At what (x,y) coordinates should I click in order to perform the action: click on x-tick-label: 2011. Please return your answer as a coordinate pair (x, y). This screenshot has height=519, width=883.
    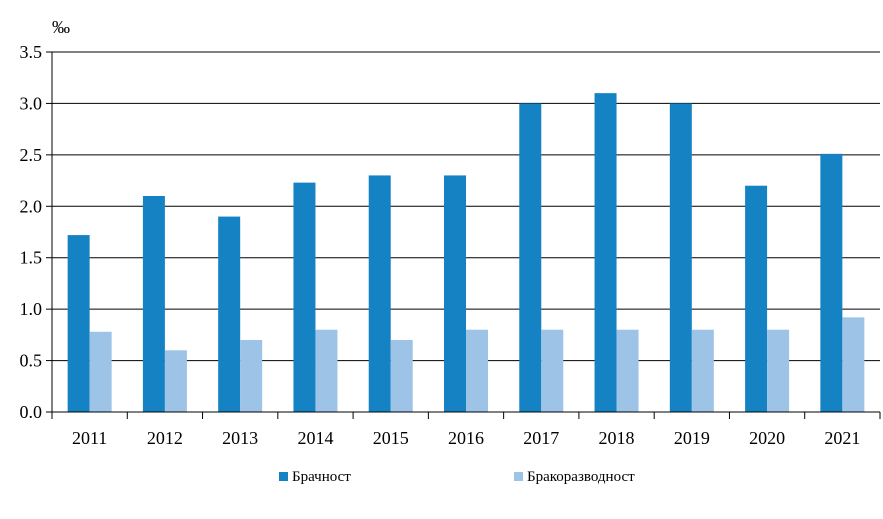
    Looking at the image, I should click on (89, 438).